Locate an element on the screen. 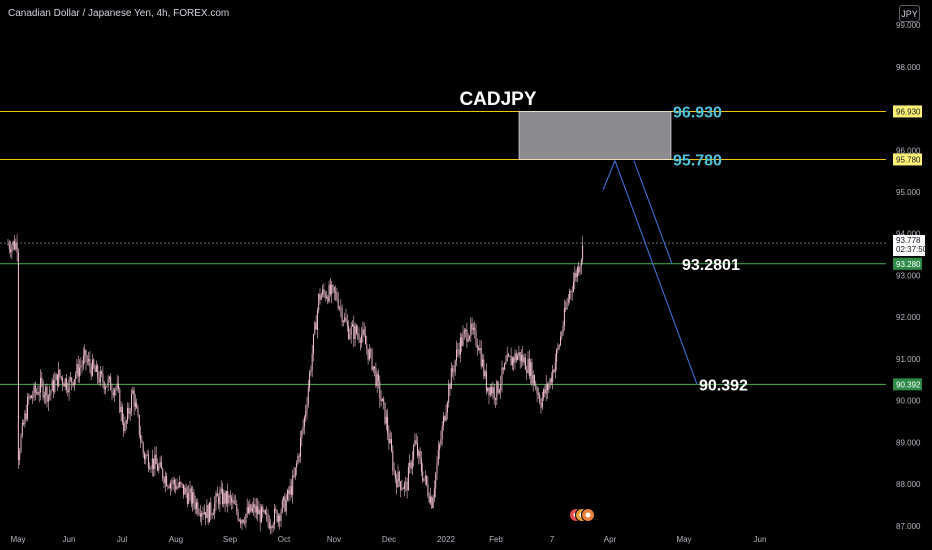  x-tick-label: Jul is located at coordinates (122, 539).